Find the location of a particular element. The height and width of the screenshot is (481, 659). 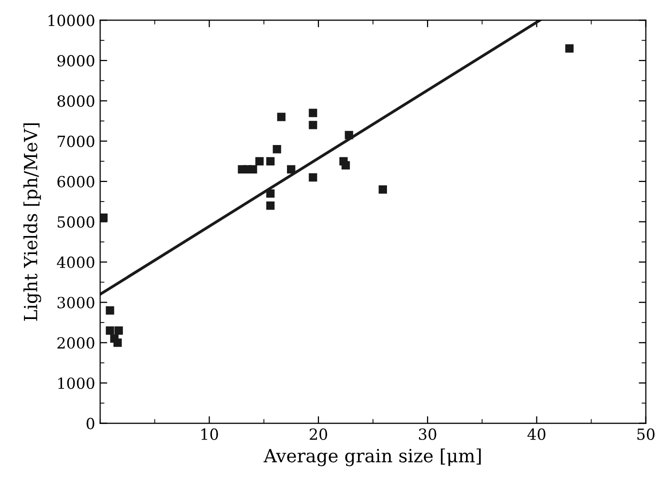

x-tick-label: 40 is located at coordinates (536, 434).